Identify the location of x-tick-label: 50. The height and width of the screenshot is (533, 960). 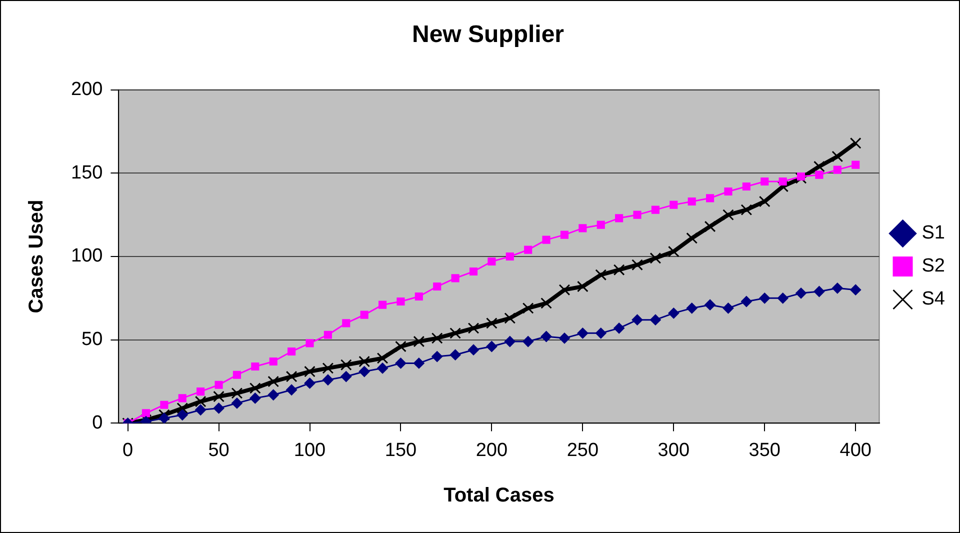
(219, 450).